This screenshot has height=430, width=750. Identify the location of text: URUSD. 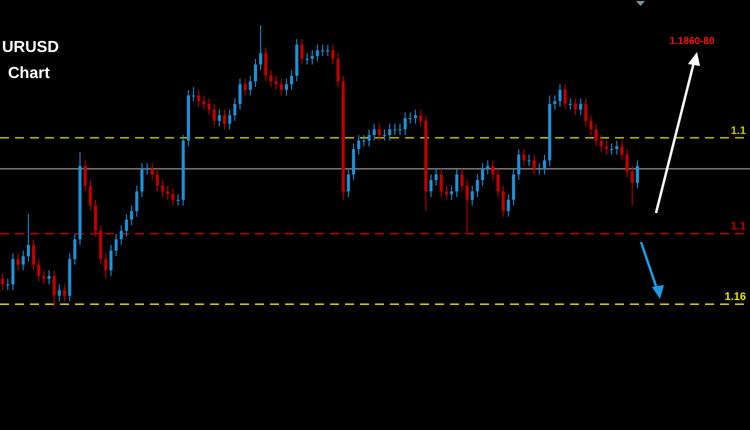
(30, 47).